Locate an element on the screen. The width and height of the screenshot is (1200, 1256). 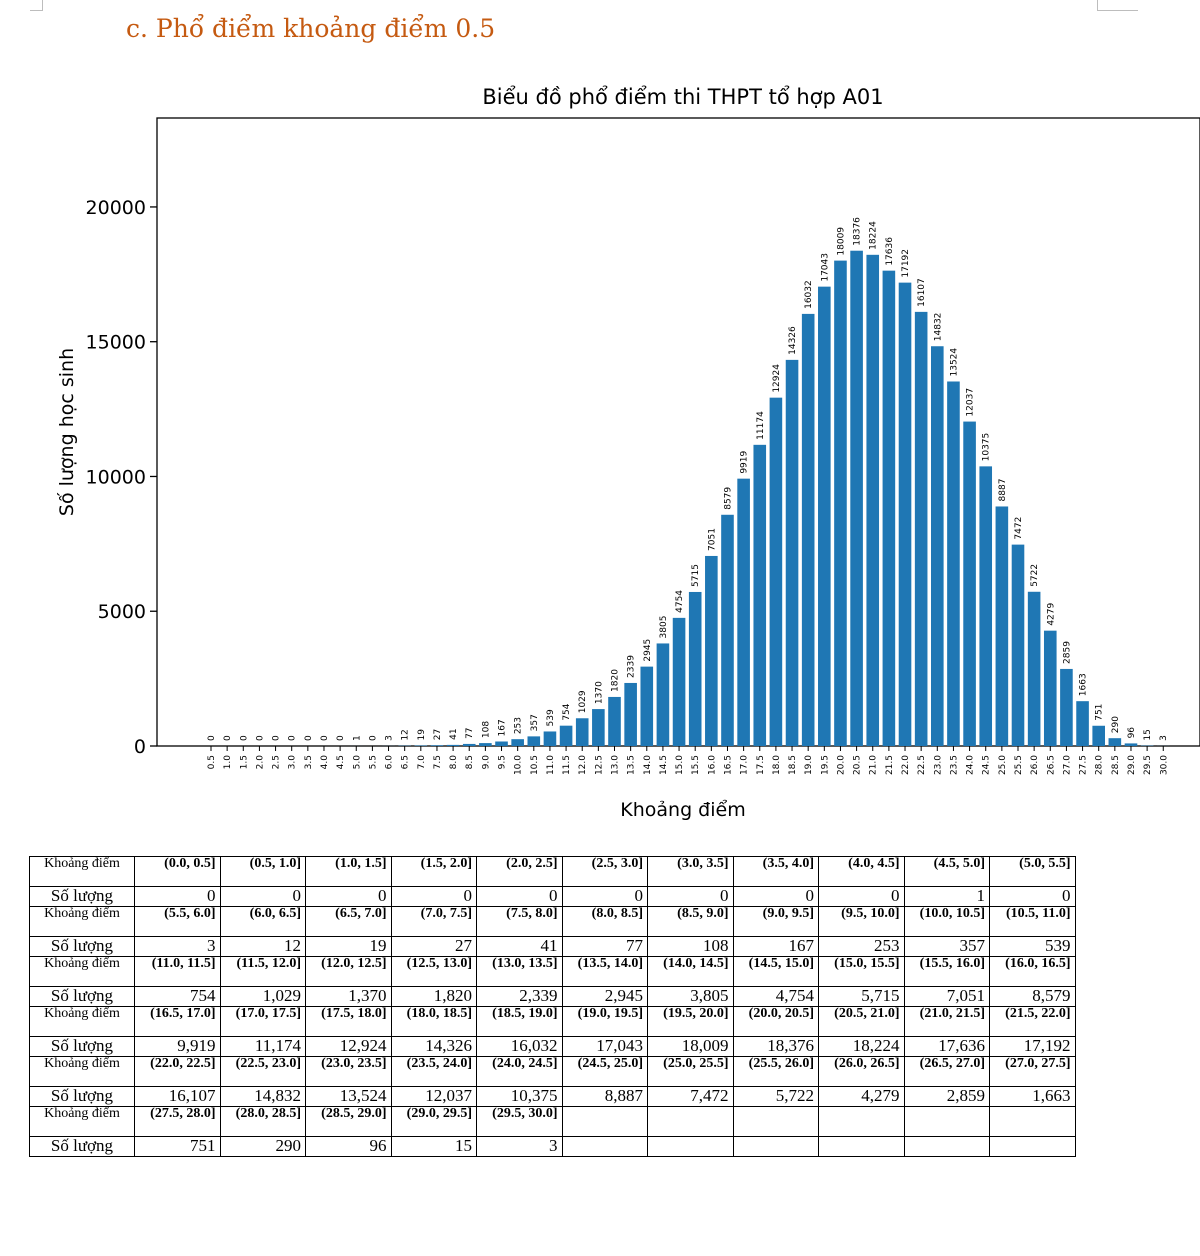
x-tick-label: 8.5 is located at coordinates (470, 762).